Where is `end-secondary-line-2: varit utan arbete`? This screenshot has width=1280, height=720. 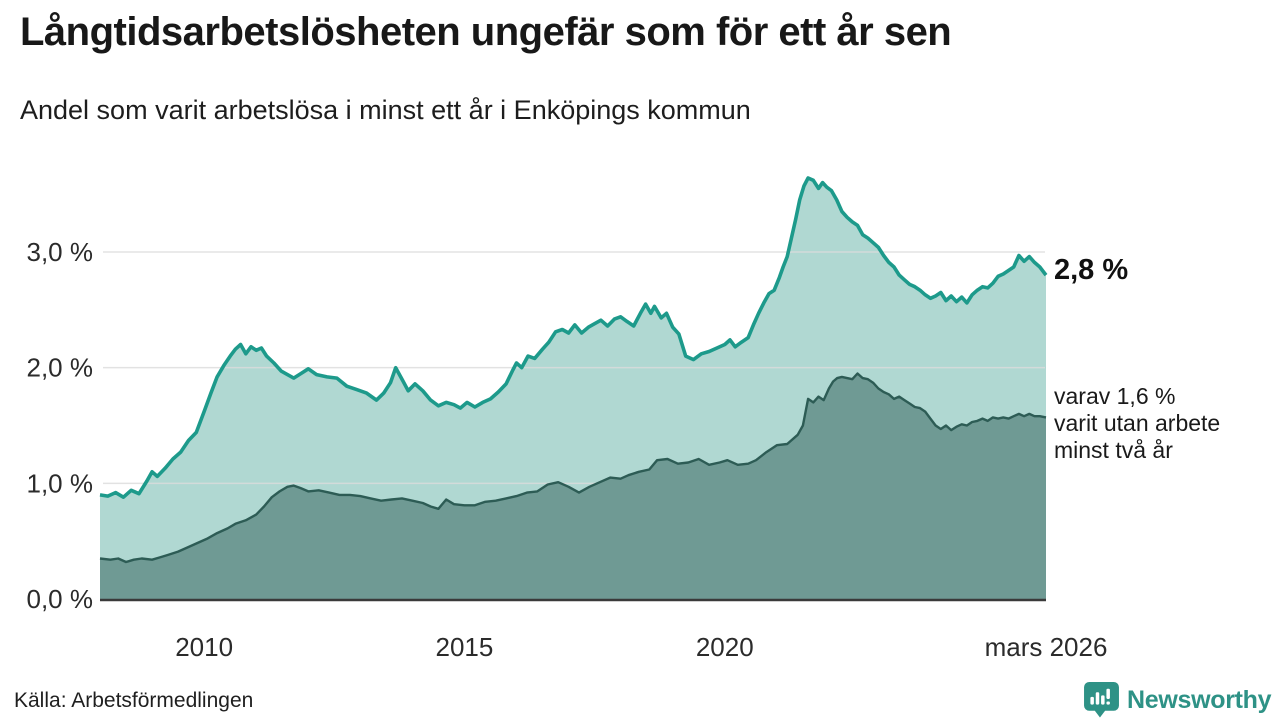
end-secondary-line-2: varit utan arbete is located at coordinates (1137, 423).